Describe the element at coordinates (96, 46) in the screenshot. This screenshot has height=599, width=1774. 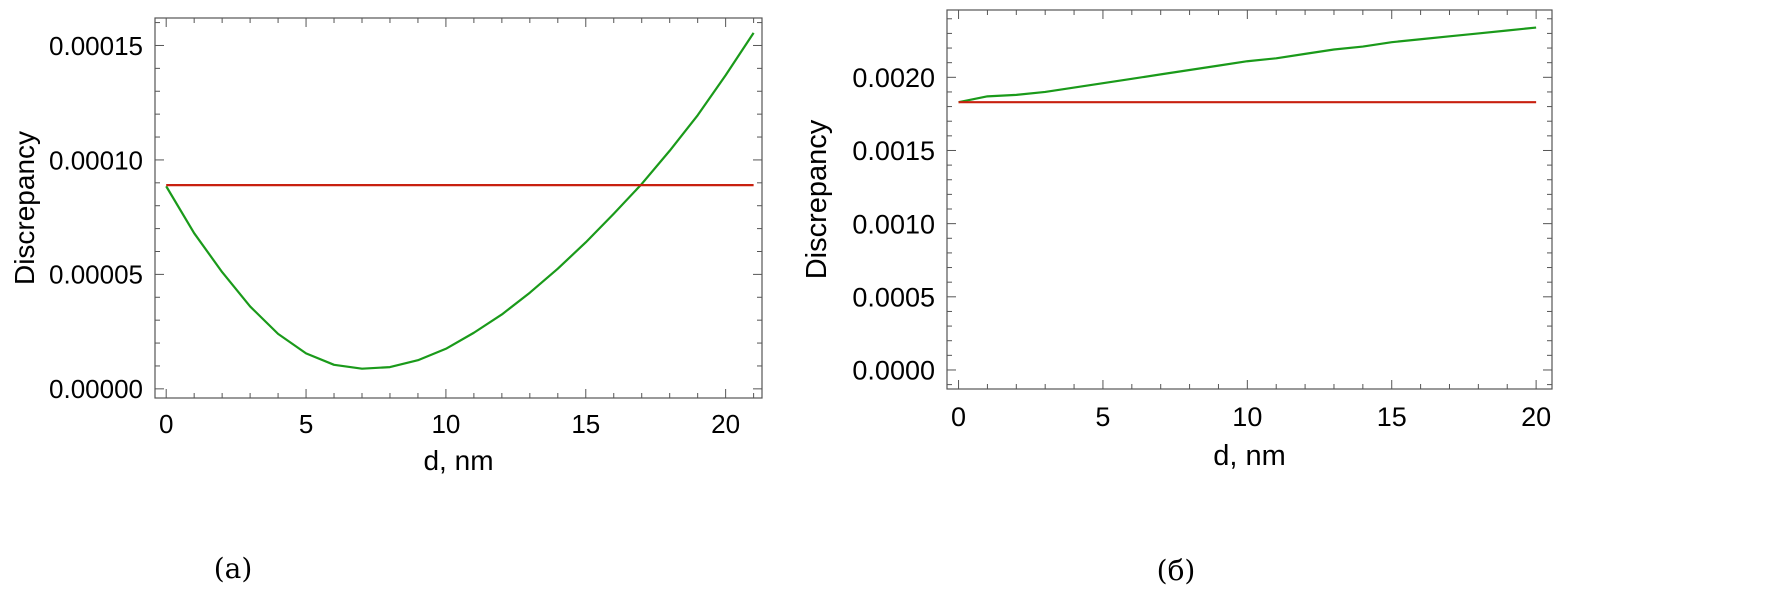
I see `y-tick-label: 0.00015` at that location.